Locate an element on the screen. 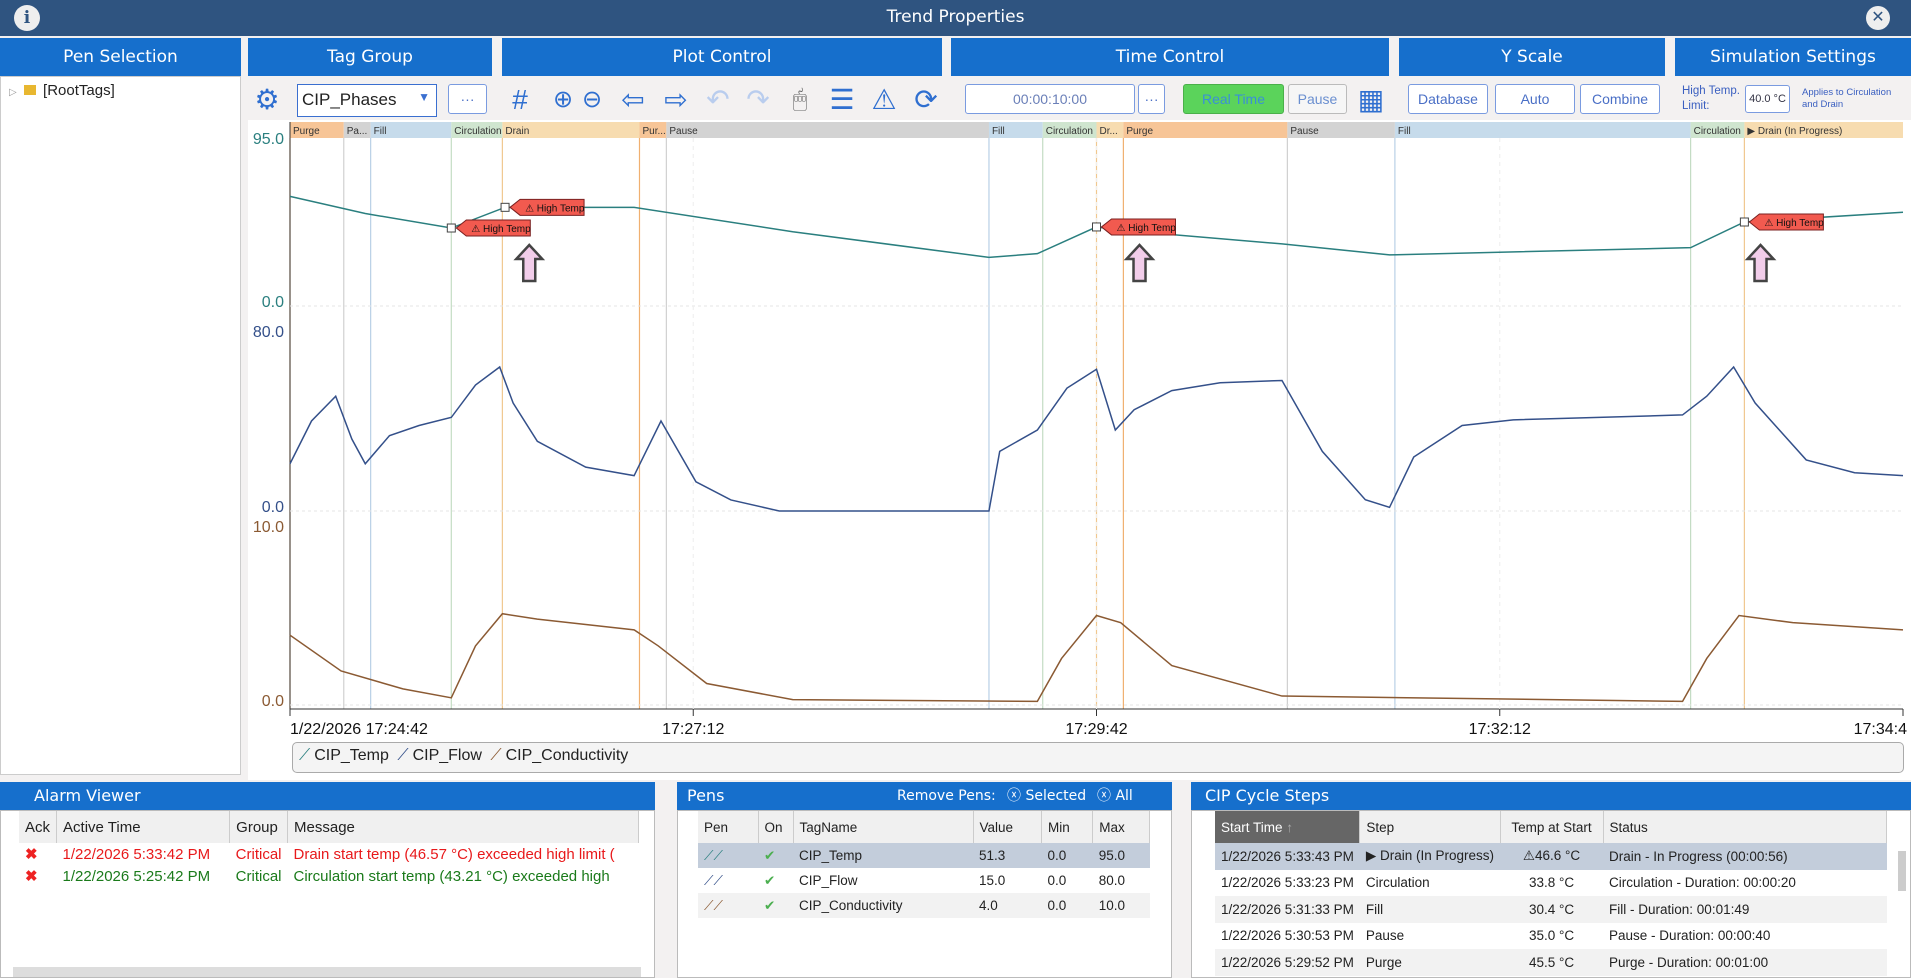  col-step: Step is located at coordinates (1430, 827).